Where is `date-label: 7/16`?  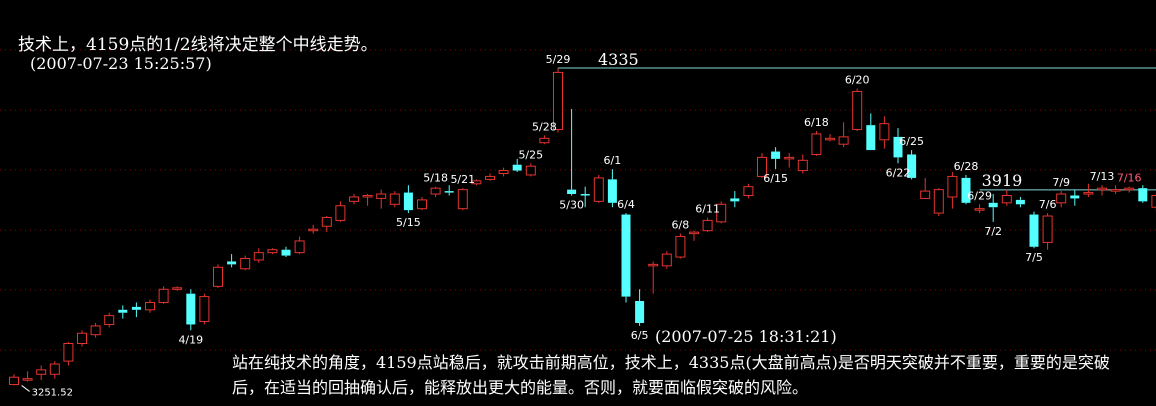
date-label: 7/16 is located at coordinates (1129, 178).